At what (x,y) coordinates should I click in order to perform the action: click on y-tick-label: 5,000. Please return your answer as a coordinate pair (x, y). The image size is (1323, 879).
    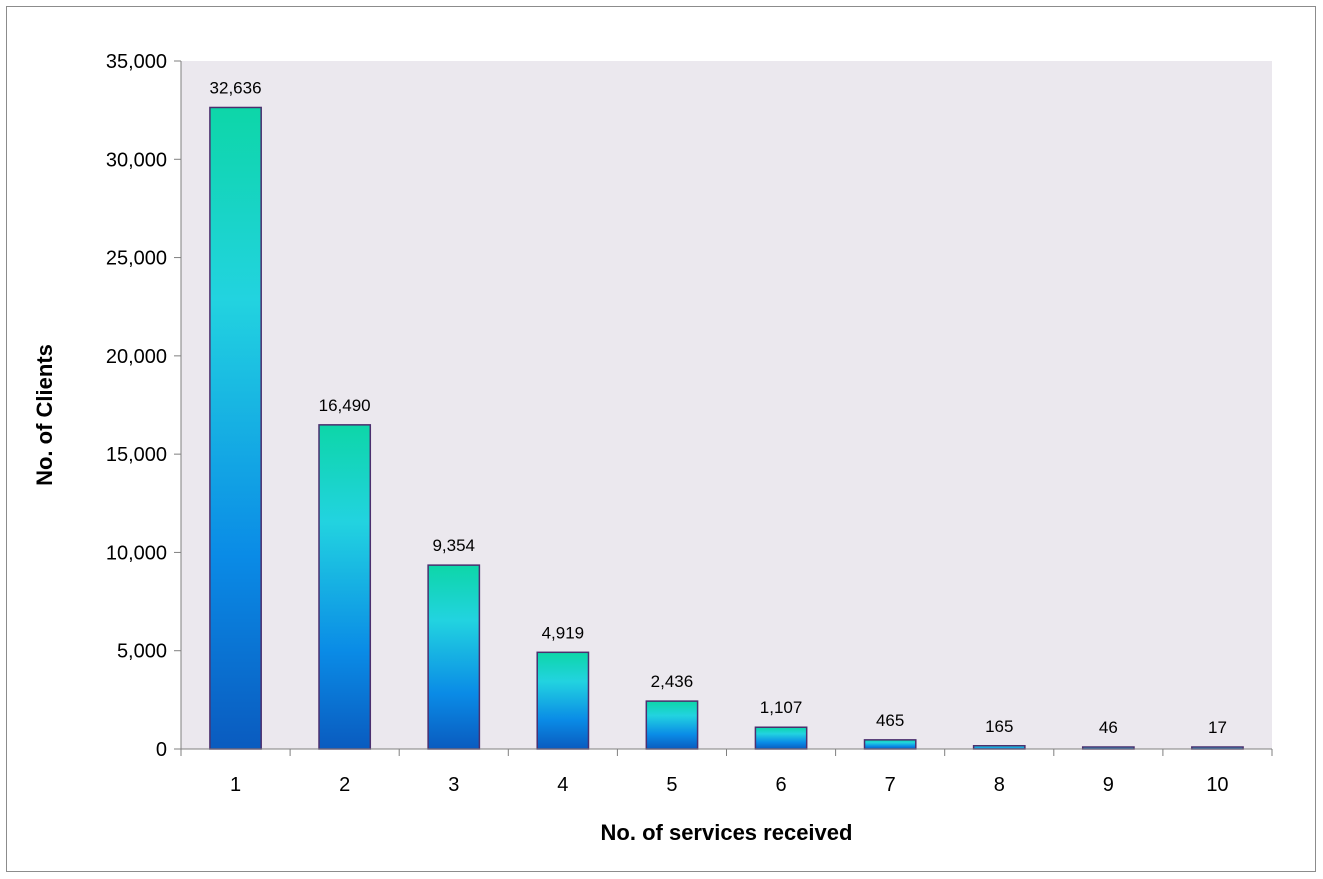
    Looking at the image, I should click on (142, 652).